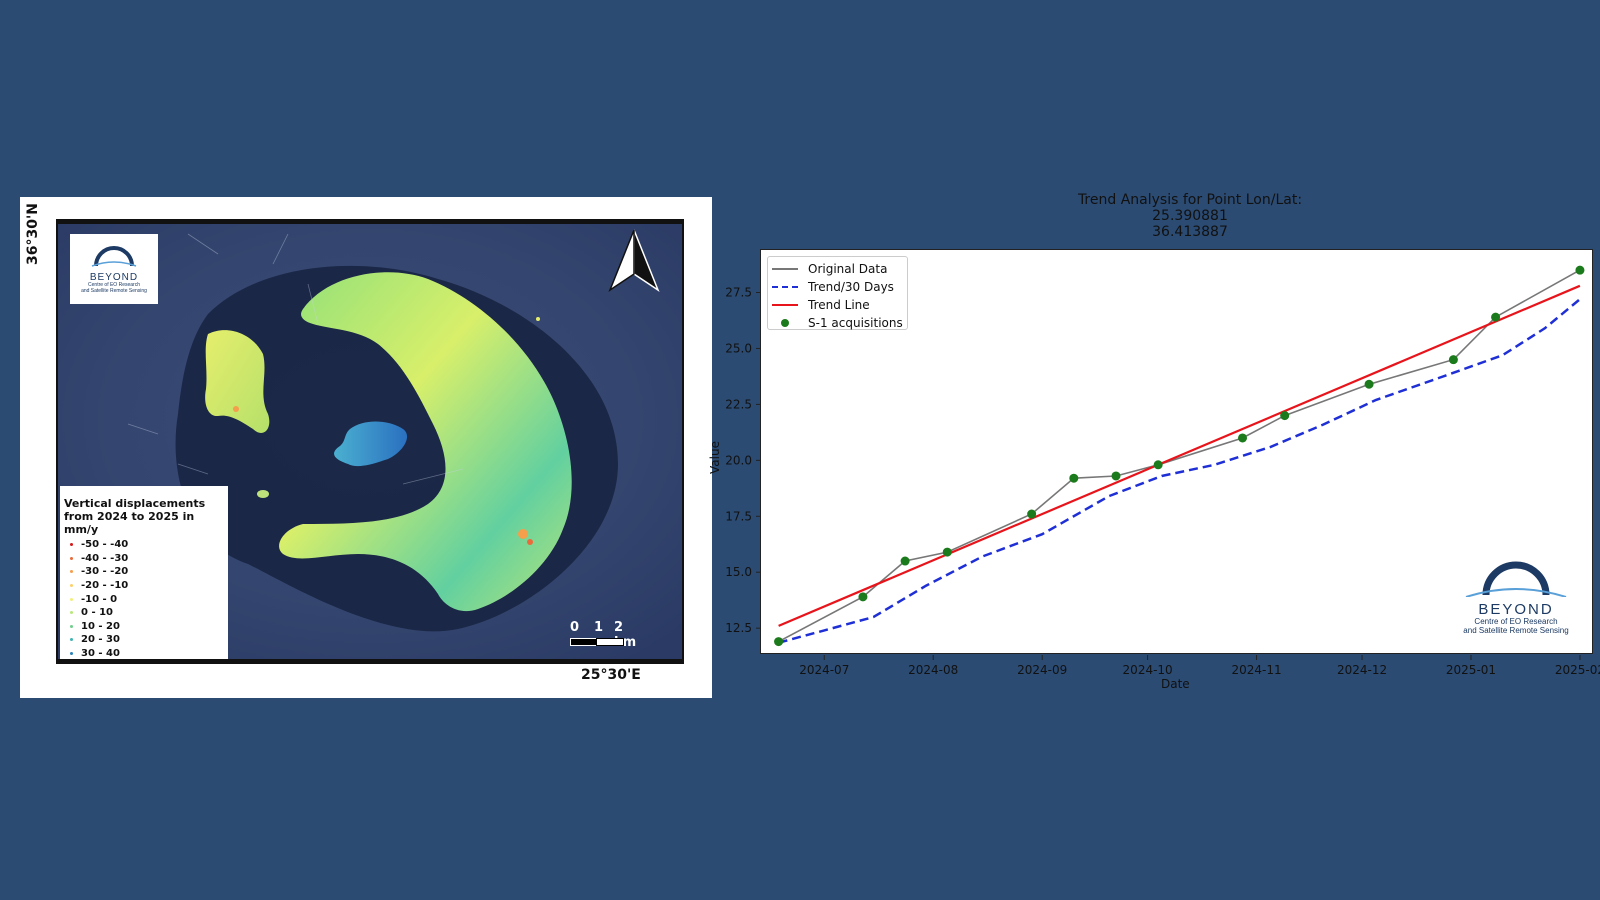 Image resolution: width=1600 pixels, height=900 pixels. I want to click on legend-entry-trendline: Trend Line, so click(839, 305).